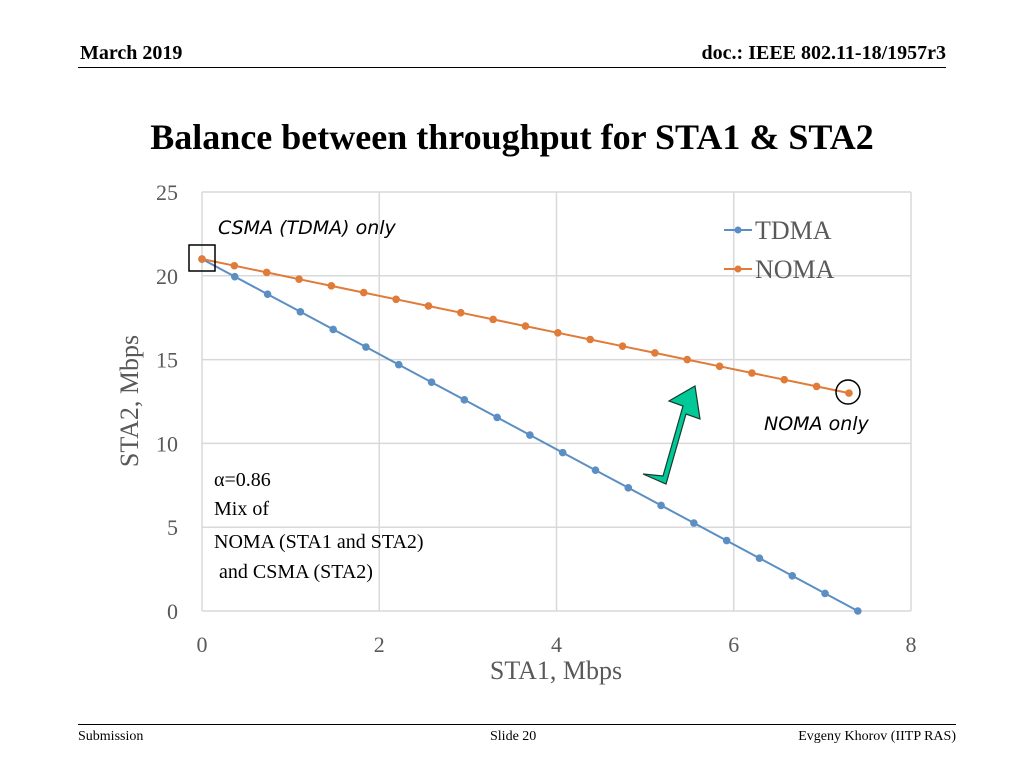 The width and height of the screenshot is (1024, 768). What do you see at coordinates (795, 269) in the screenshot?
I see `legend-label-noma: NOMA` at bounding box center [795, 269].